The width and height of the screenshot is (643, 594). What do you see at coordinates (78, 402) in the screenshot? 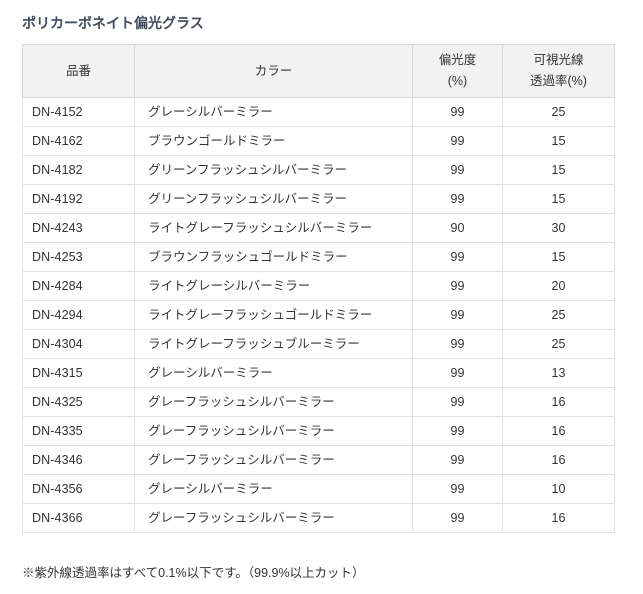
I see `cell-code: DN-4325` at bounding box center [78, 402].